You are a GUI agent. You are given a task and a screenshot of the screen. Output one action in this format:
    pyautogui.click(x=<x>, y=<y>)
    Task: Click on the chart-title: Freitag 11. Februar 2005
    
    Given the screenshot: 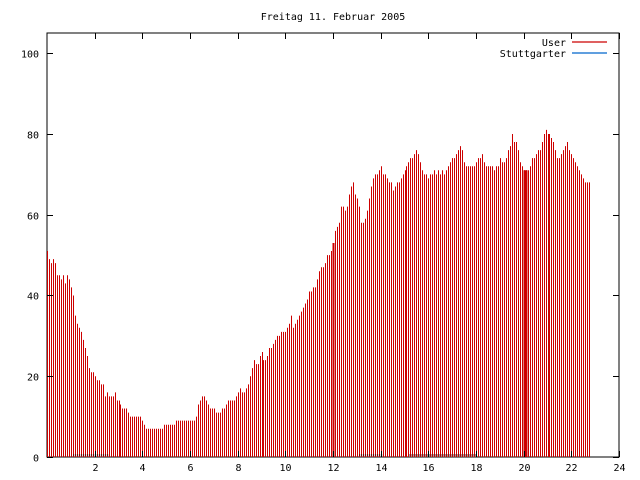 What is the action you would take?
    pyautogui.click(x=333, y=17)
    